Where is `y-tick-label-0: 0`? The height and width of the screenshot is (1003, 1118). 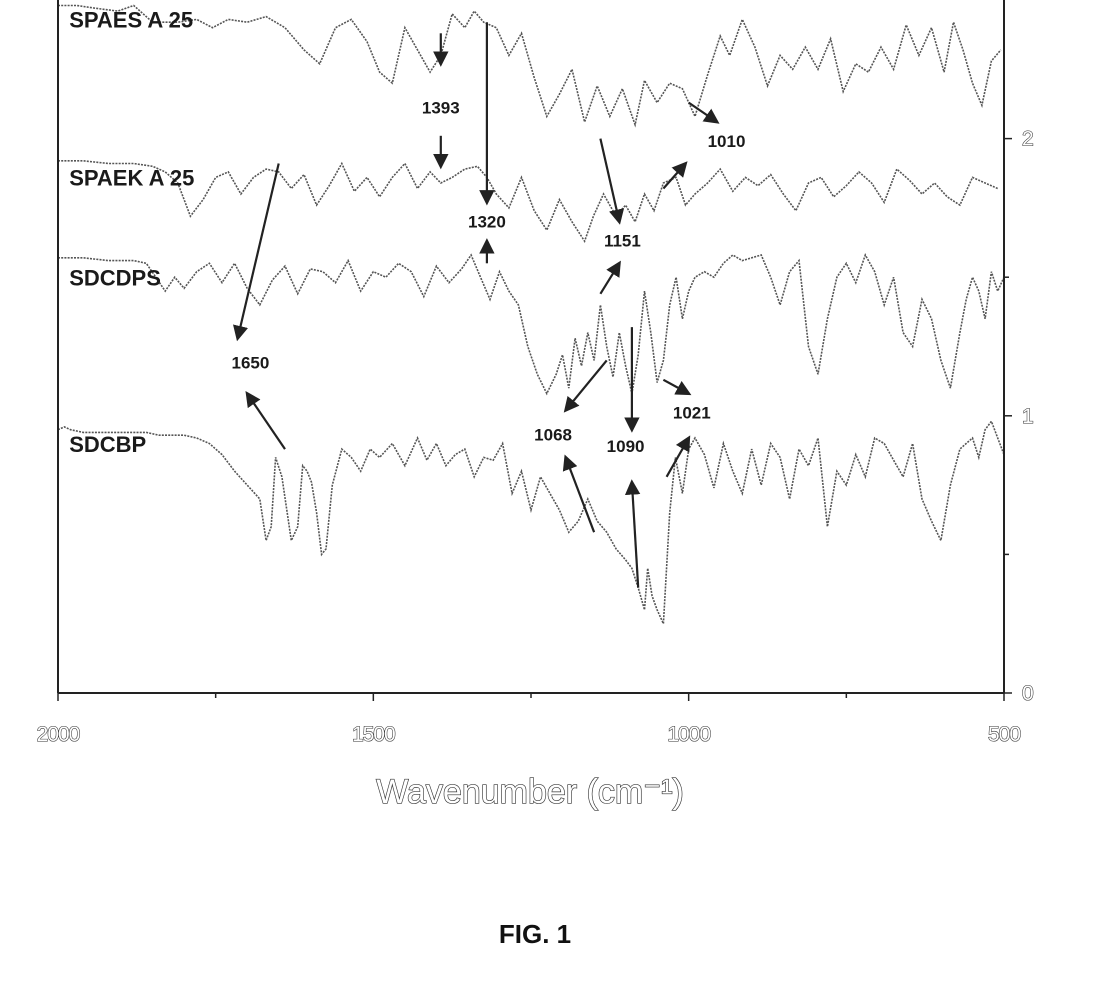 y-tick-label-0: 0 is located at coordinates (1027, 693).